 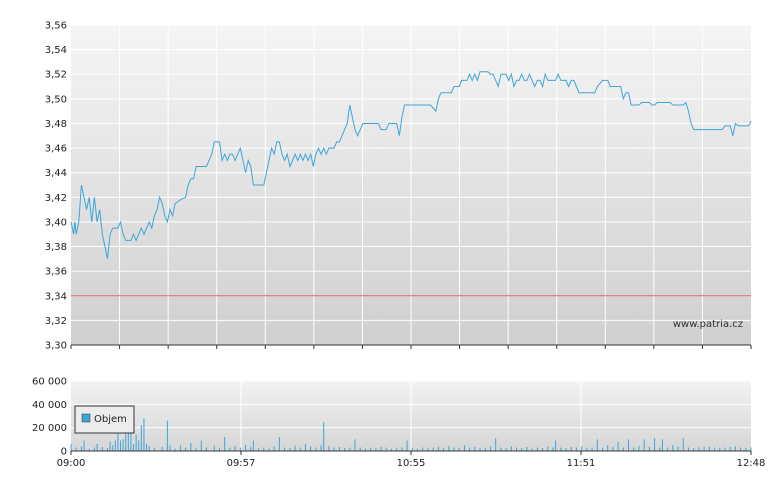 I want to click on price-y-tick-label: 3,42, so click(x=56, y=198).